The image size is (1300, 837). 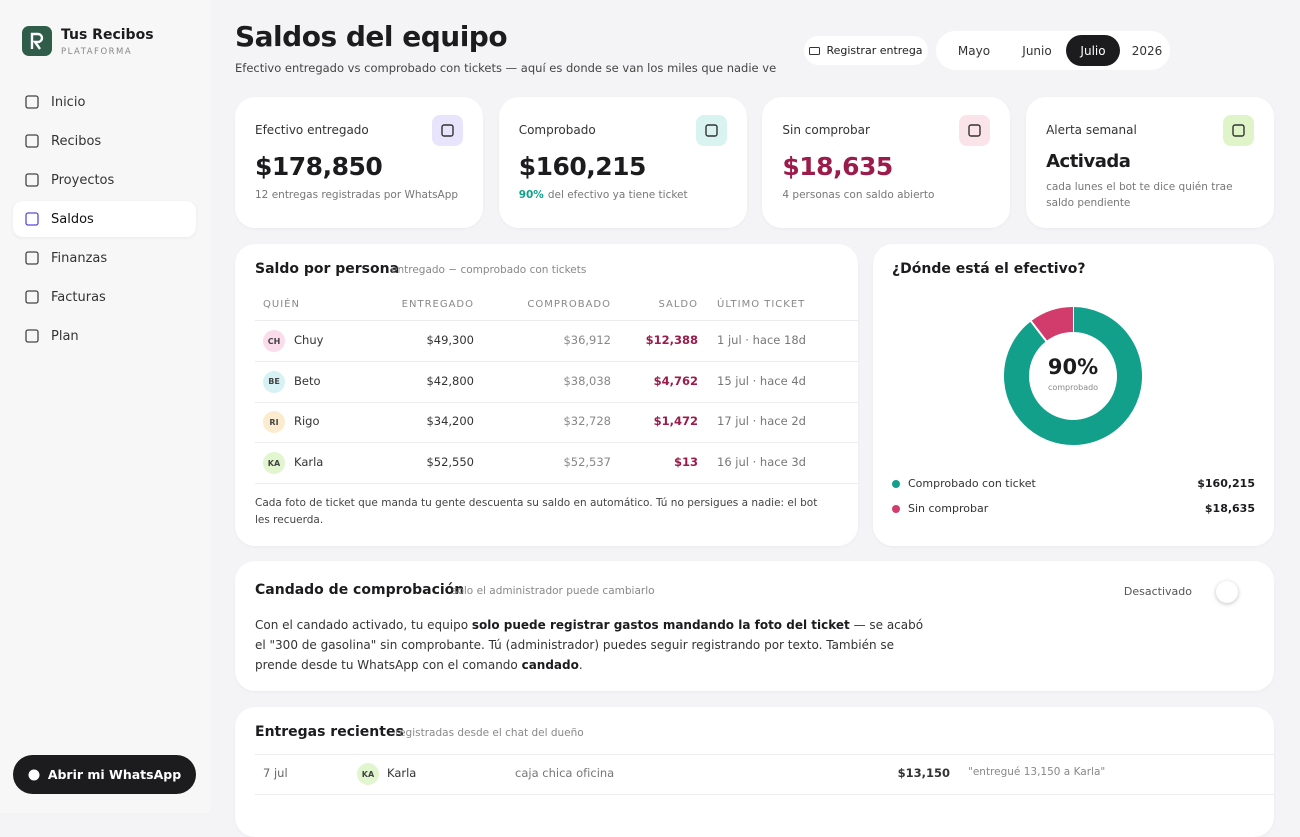 I want to click on verified: $36,912, so click(x=587, y=340).